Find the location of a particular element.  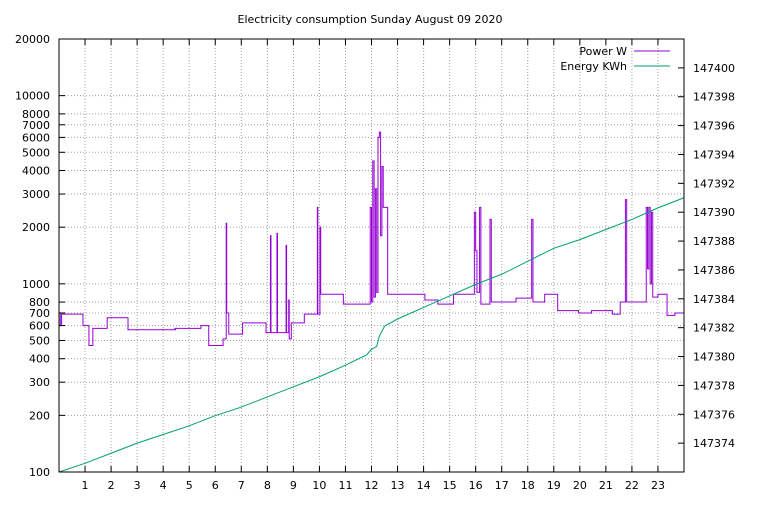

right-tick-label: 147374 is located at coordinates (714, 443).